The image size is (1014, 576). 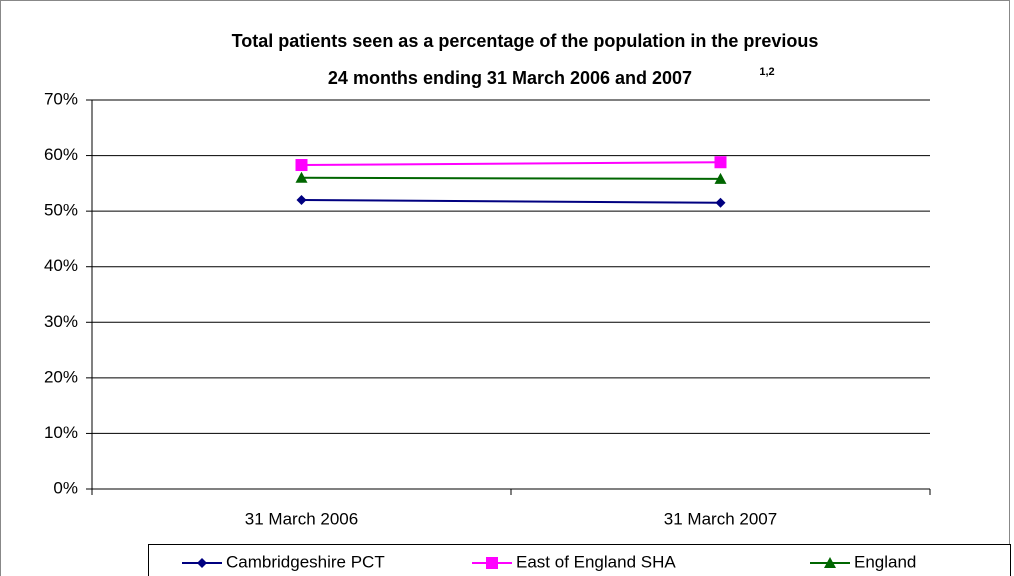 I want to click on y-tick-label: 40%, so click(x=61, y=265).